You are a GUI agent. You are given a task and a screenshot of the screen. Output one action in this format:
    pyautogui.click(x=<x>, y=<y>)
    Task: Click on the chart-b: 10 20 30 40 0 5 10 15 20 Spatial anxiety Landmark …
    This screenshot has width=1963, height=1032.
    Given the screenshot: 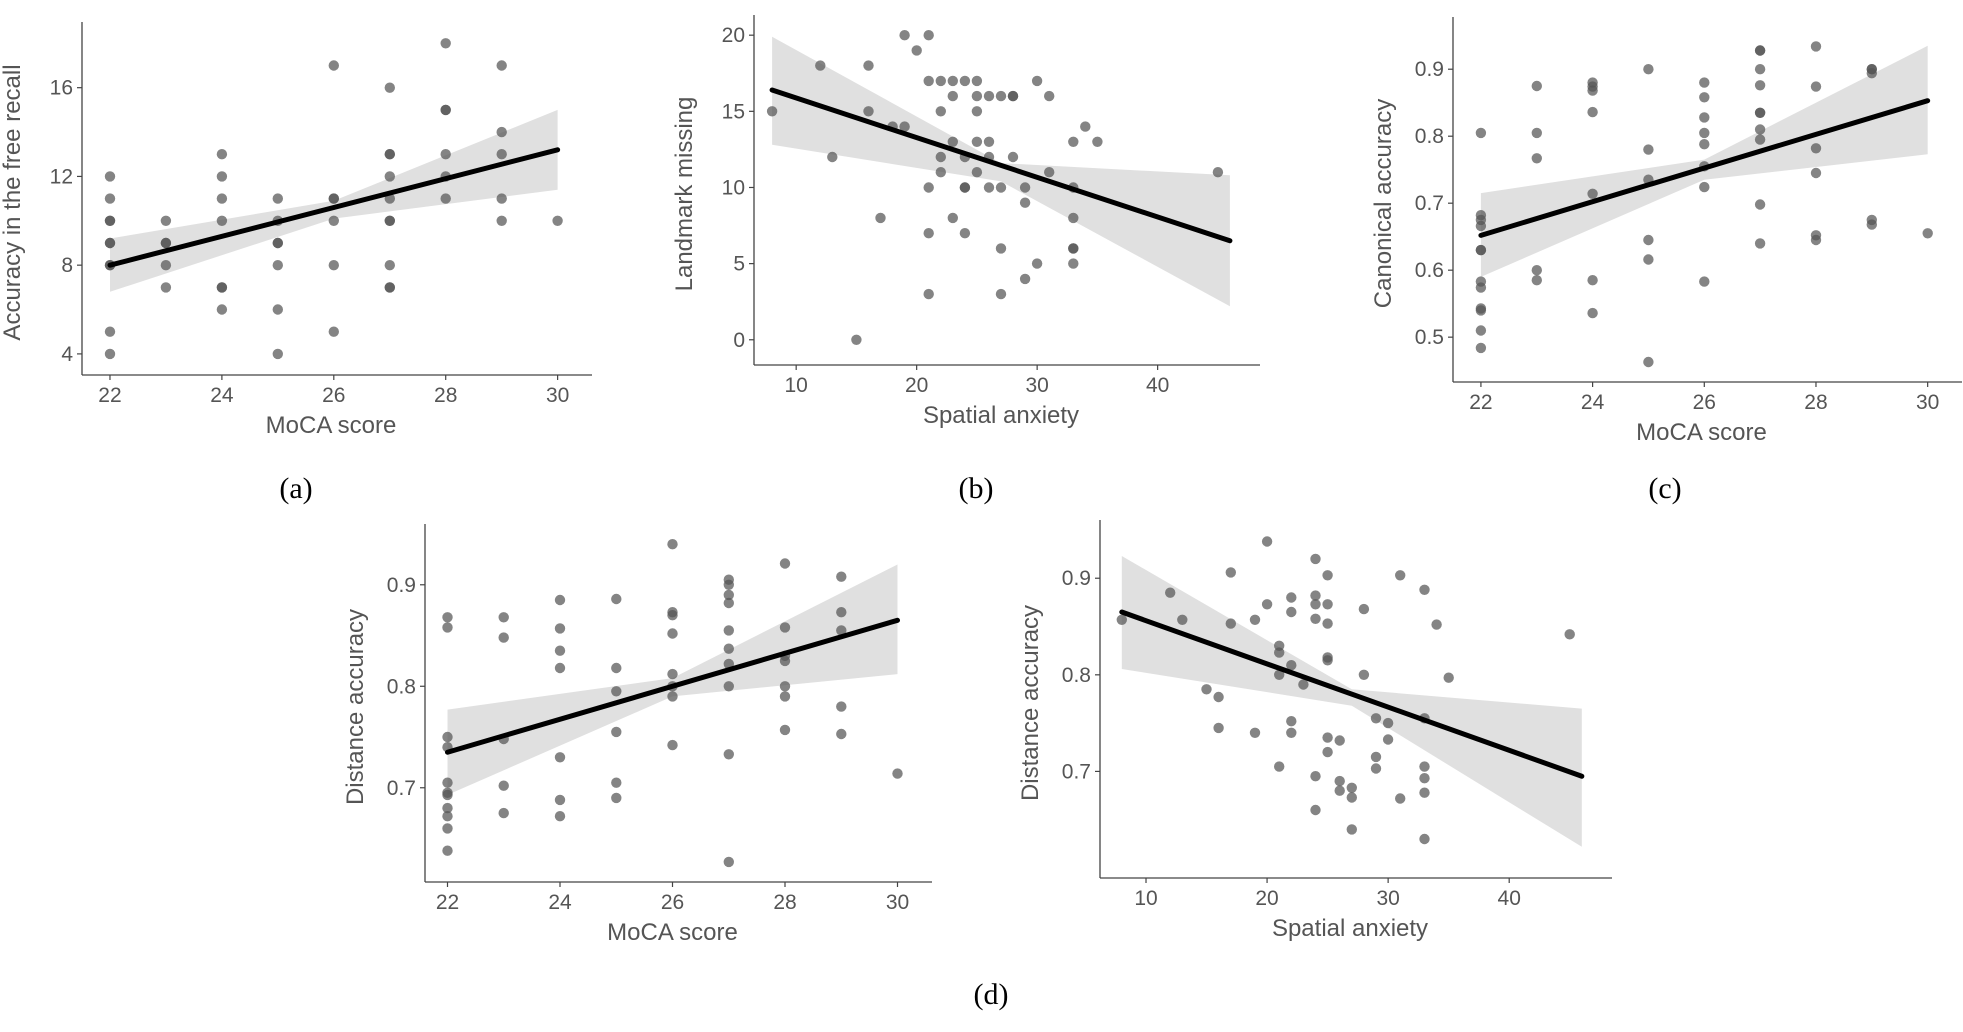 What is the action you would take?
    pyautogui.click(x=965, y=222)
    